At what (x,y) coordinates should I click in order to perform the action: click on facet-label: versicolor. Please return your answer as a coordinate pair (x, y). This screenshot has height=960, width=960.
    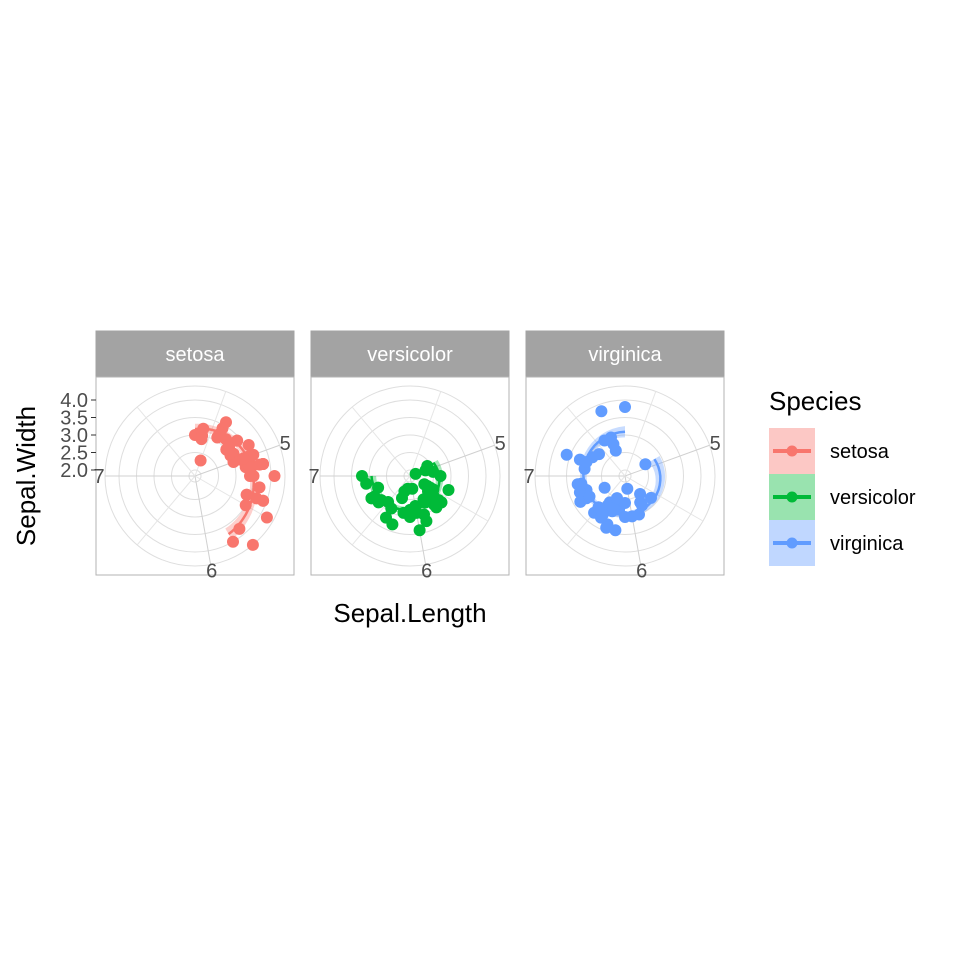
    Looking at the image, I should click on (410, 355).